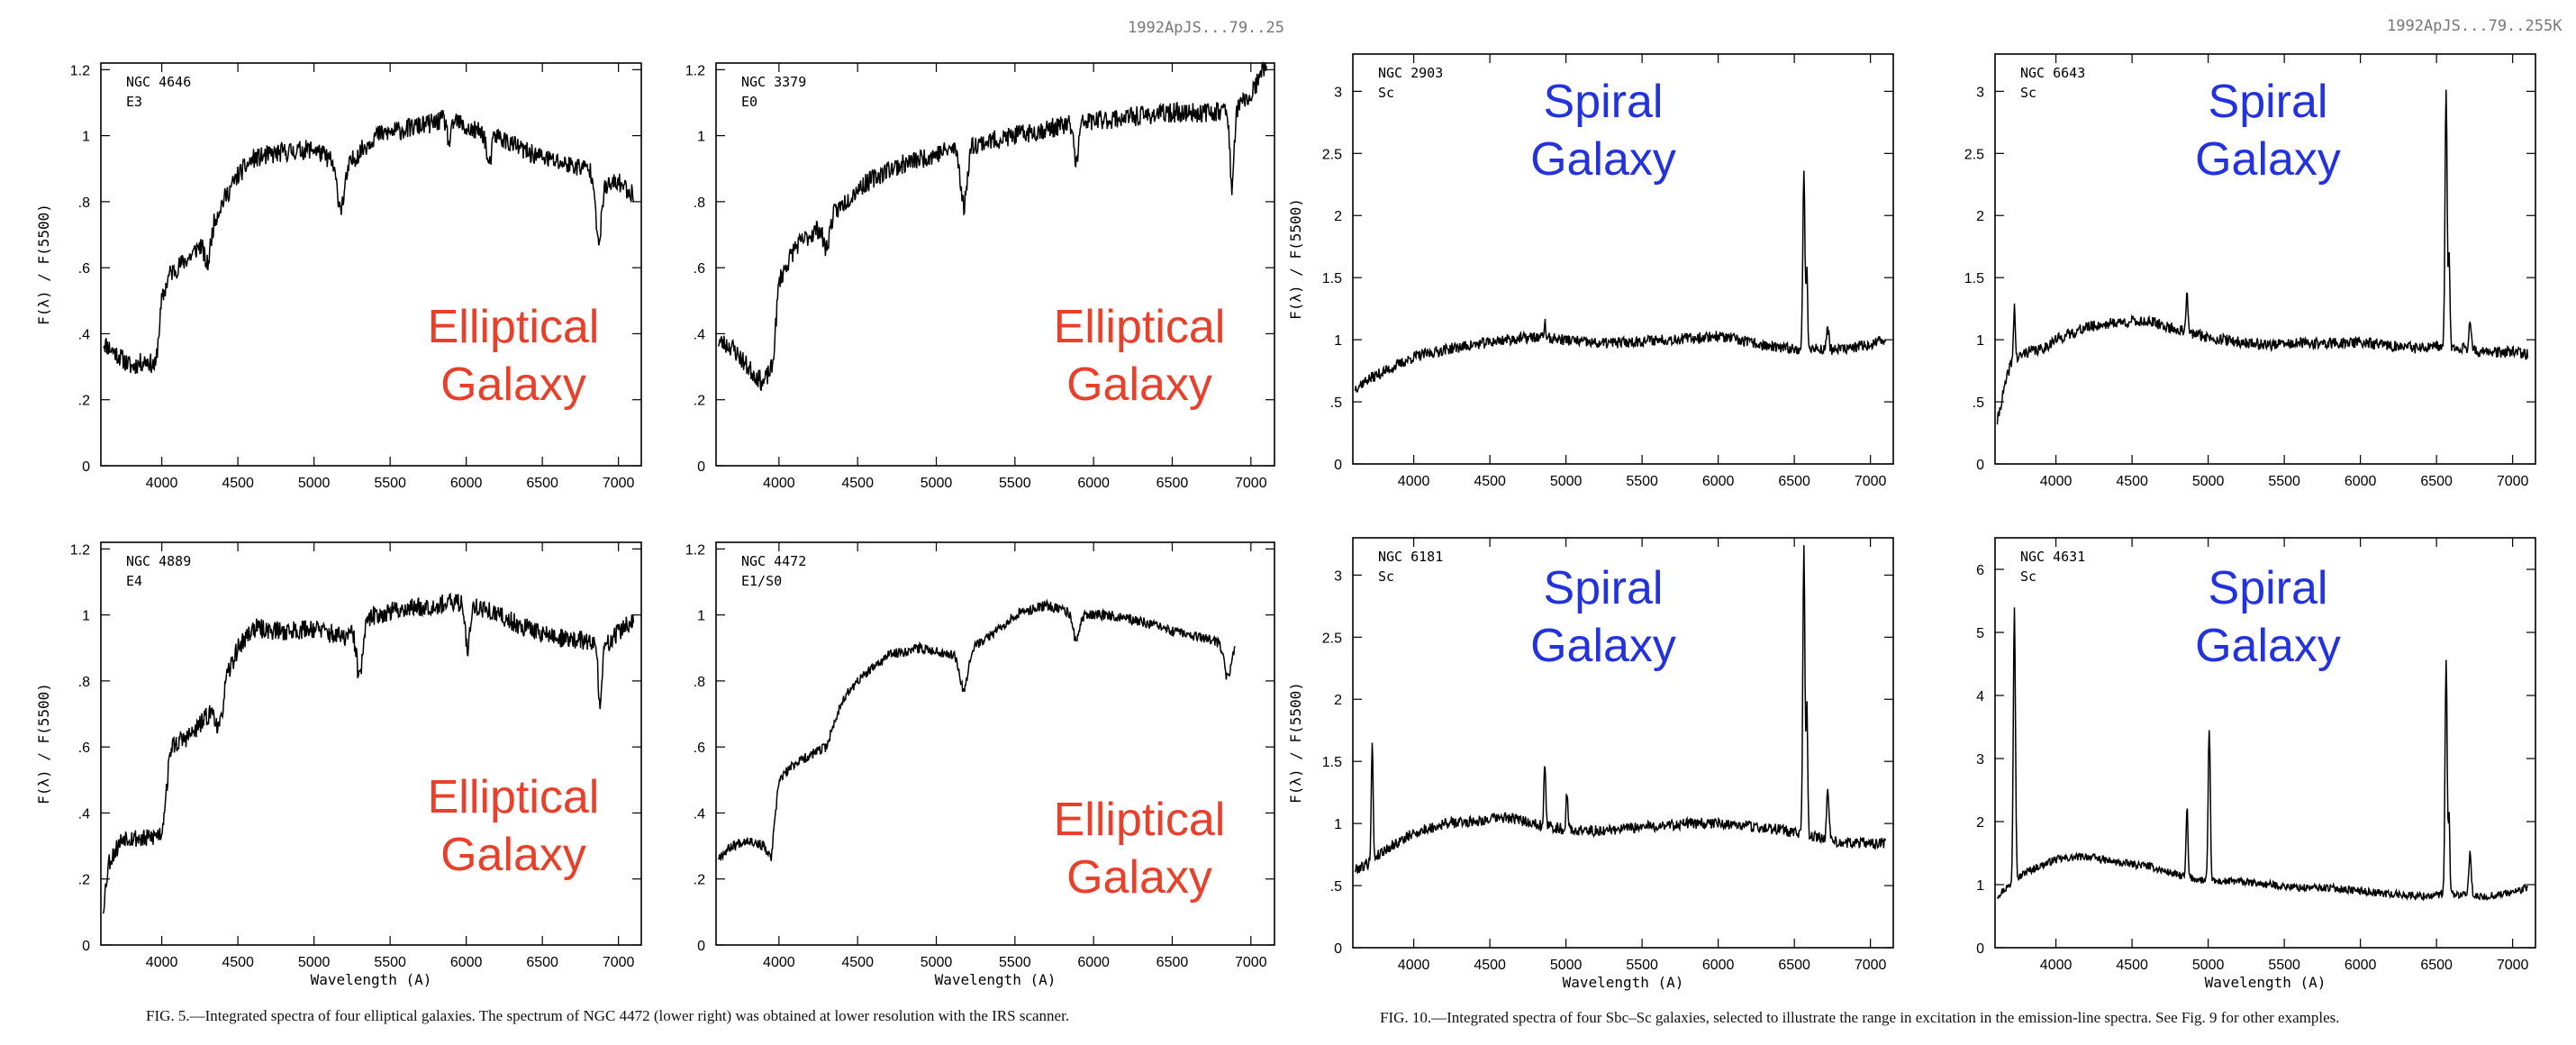 The height and width of the screenshot is (1045, 2576). Describe the element at coordinates (134, 581) in the screenshot. I see `galaxy-type: E4` at that location.